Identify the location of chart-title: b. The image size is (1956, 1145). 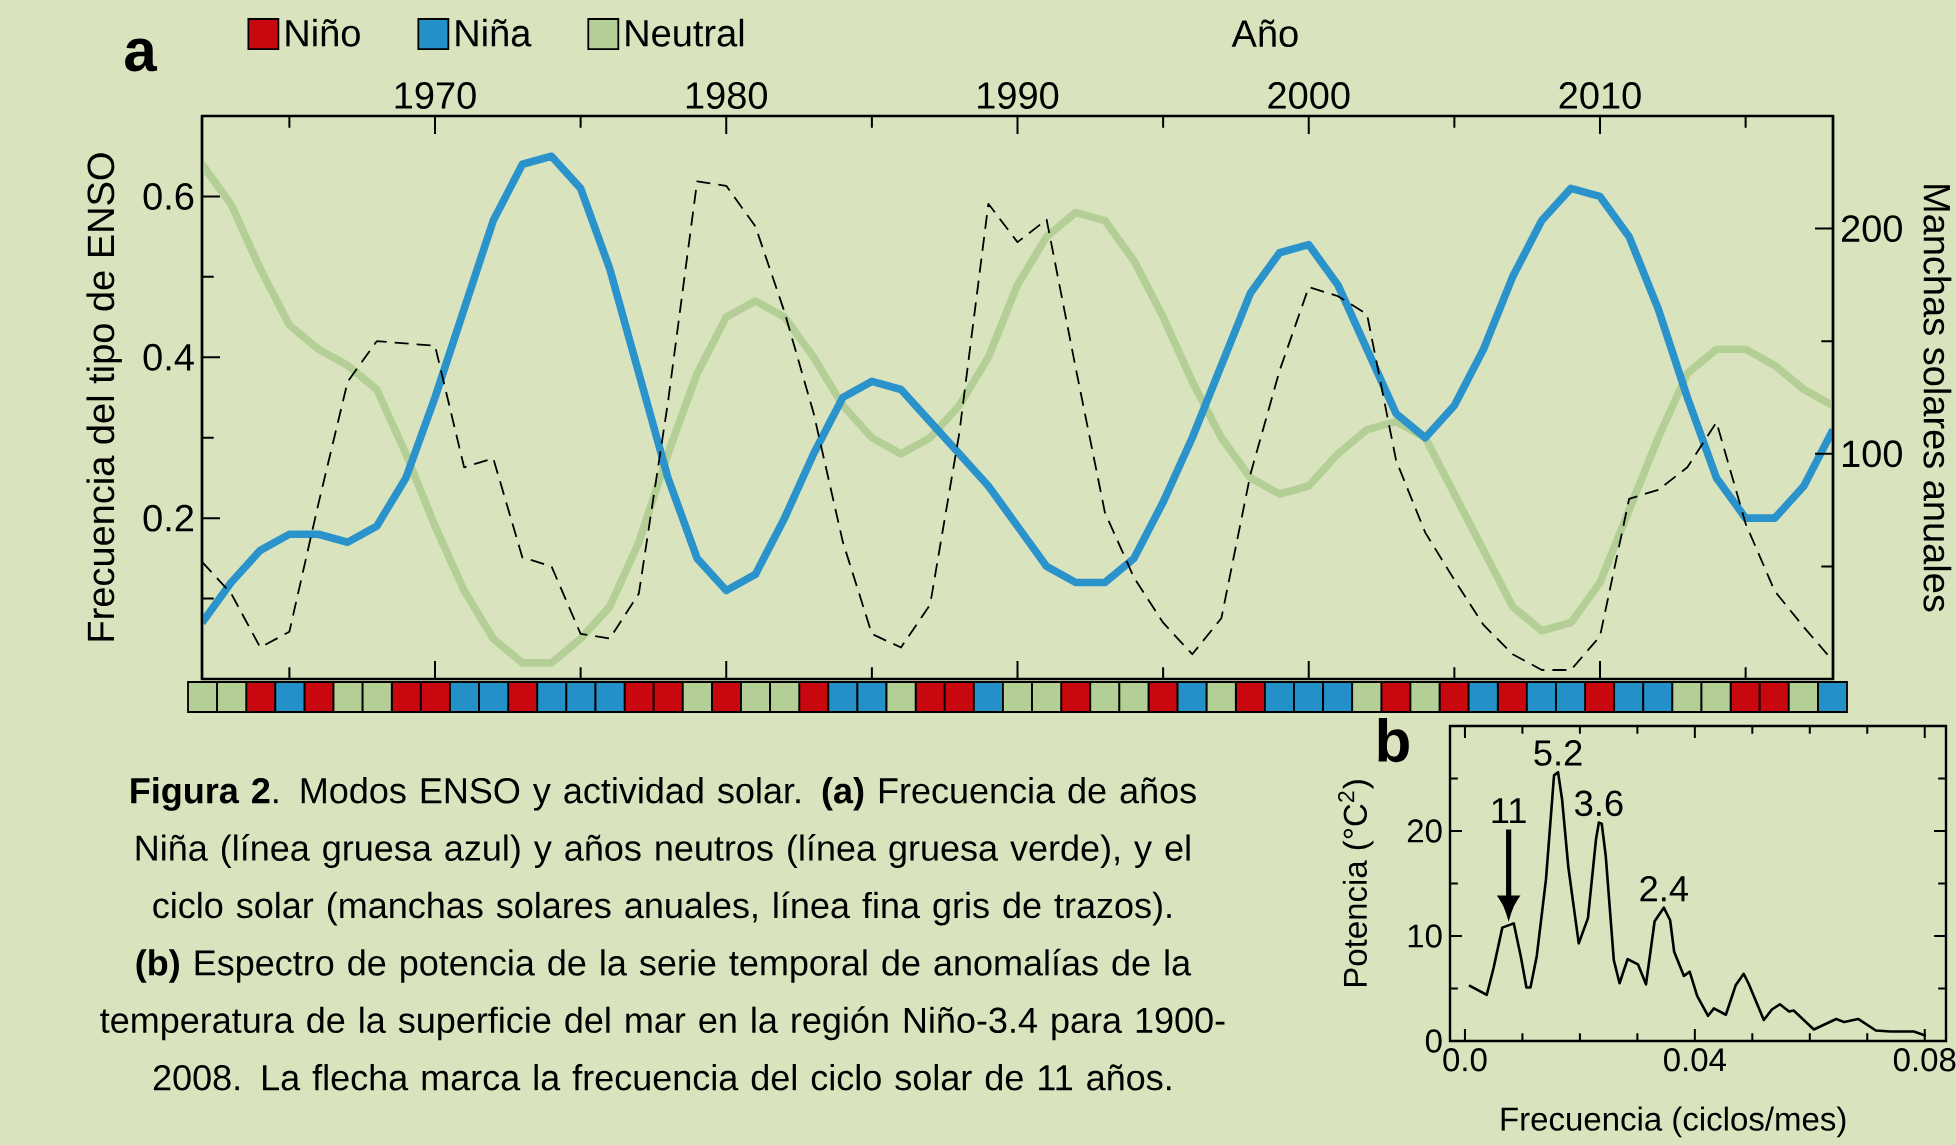
(1393, 740).